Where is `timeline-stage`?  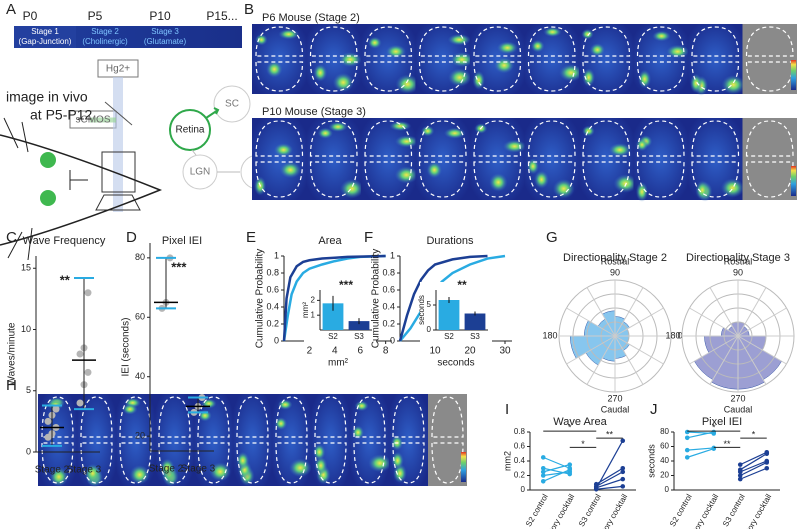 timeline-stage is located at coordinates (45, 37).